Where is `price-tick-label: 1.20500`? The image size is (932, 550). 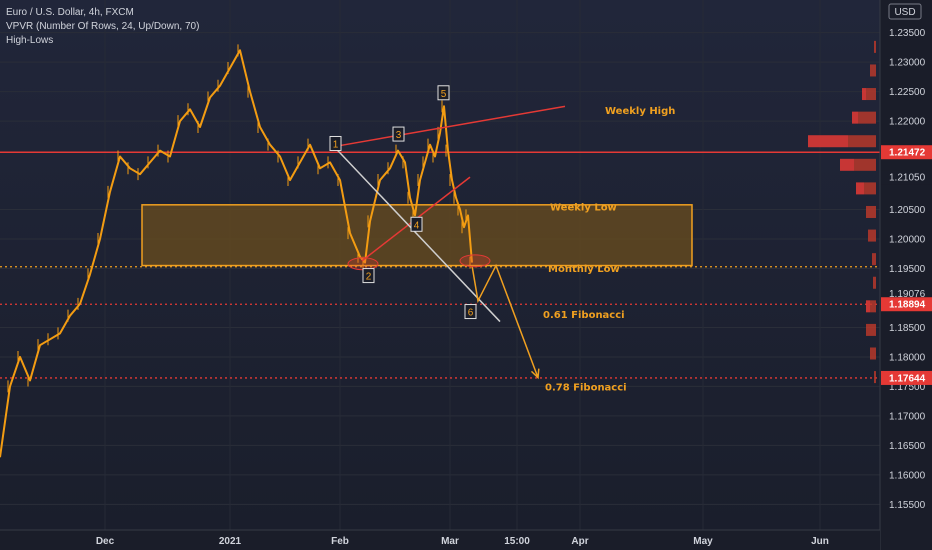 price-tick-label: 1.20500 is located at coordinates (907, 210).